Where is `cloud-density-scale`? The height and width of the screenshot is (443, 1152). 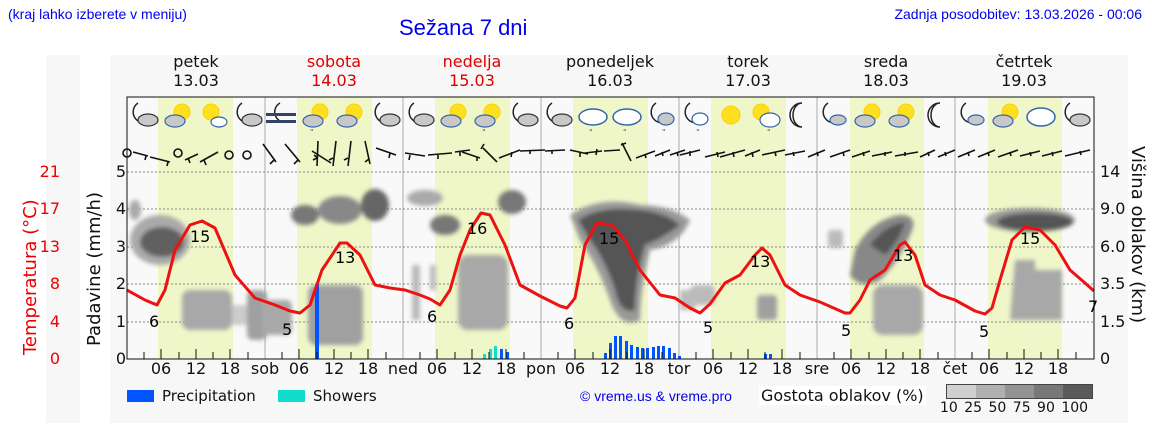 cloud-density-scale is located at coordinates (1019, 391).